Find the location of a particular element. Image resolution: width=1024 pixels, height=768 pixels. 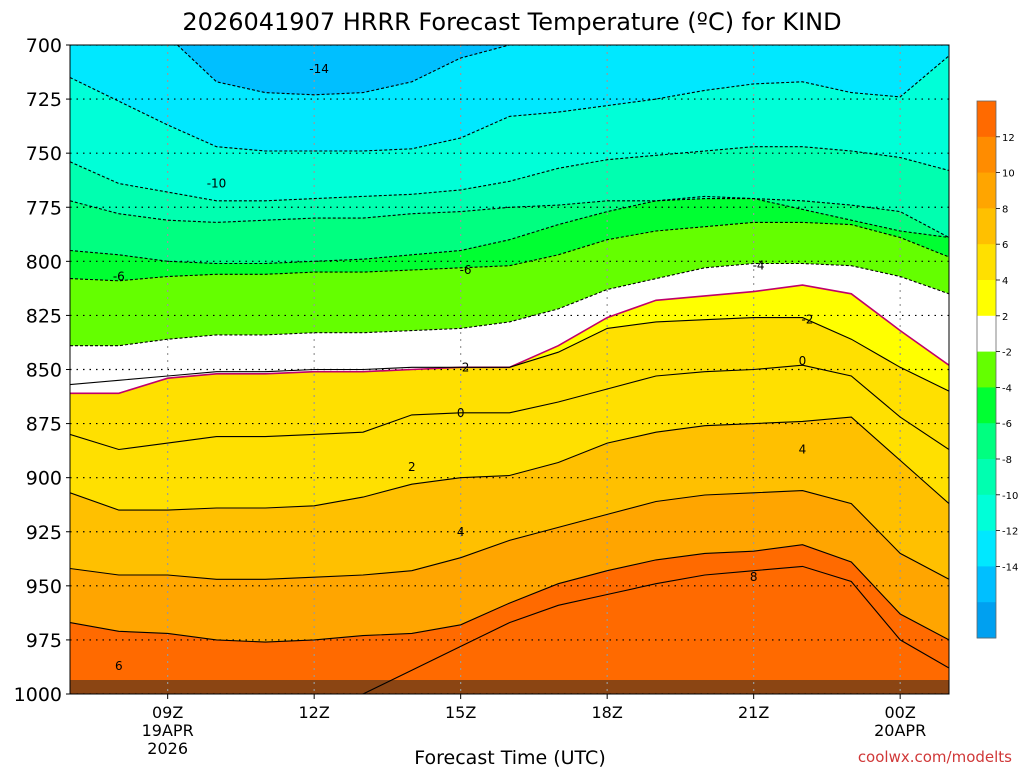

colorbar-frame is located at coordinates (986, 369).